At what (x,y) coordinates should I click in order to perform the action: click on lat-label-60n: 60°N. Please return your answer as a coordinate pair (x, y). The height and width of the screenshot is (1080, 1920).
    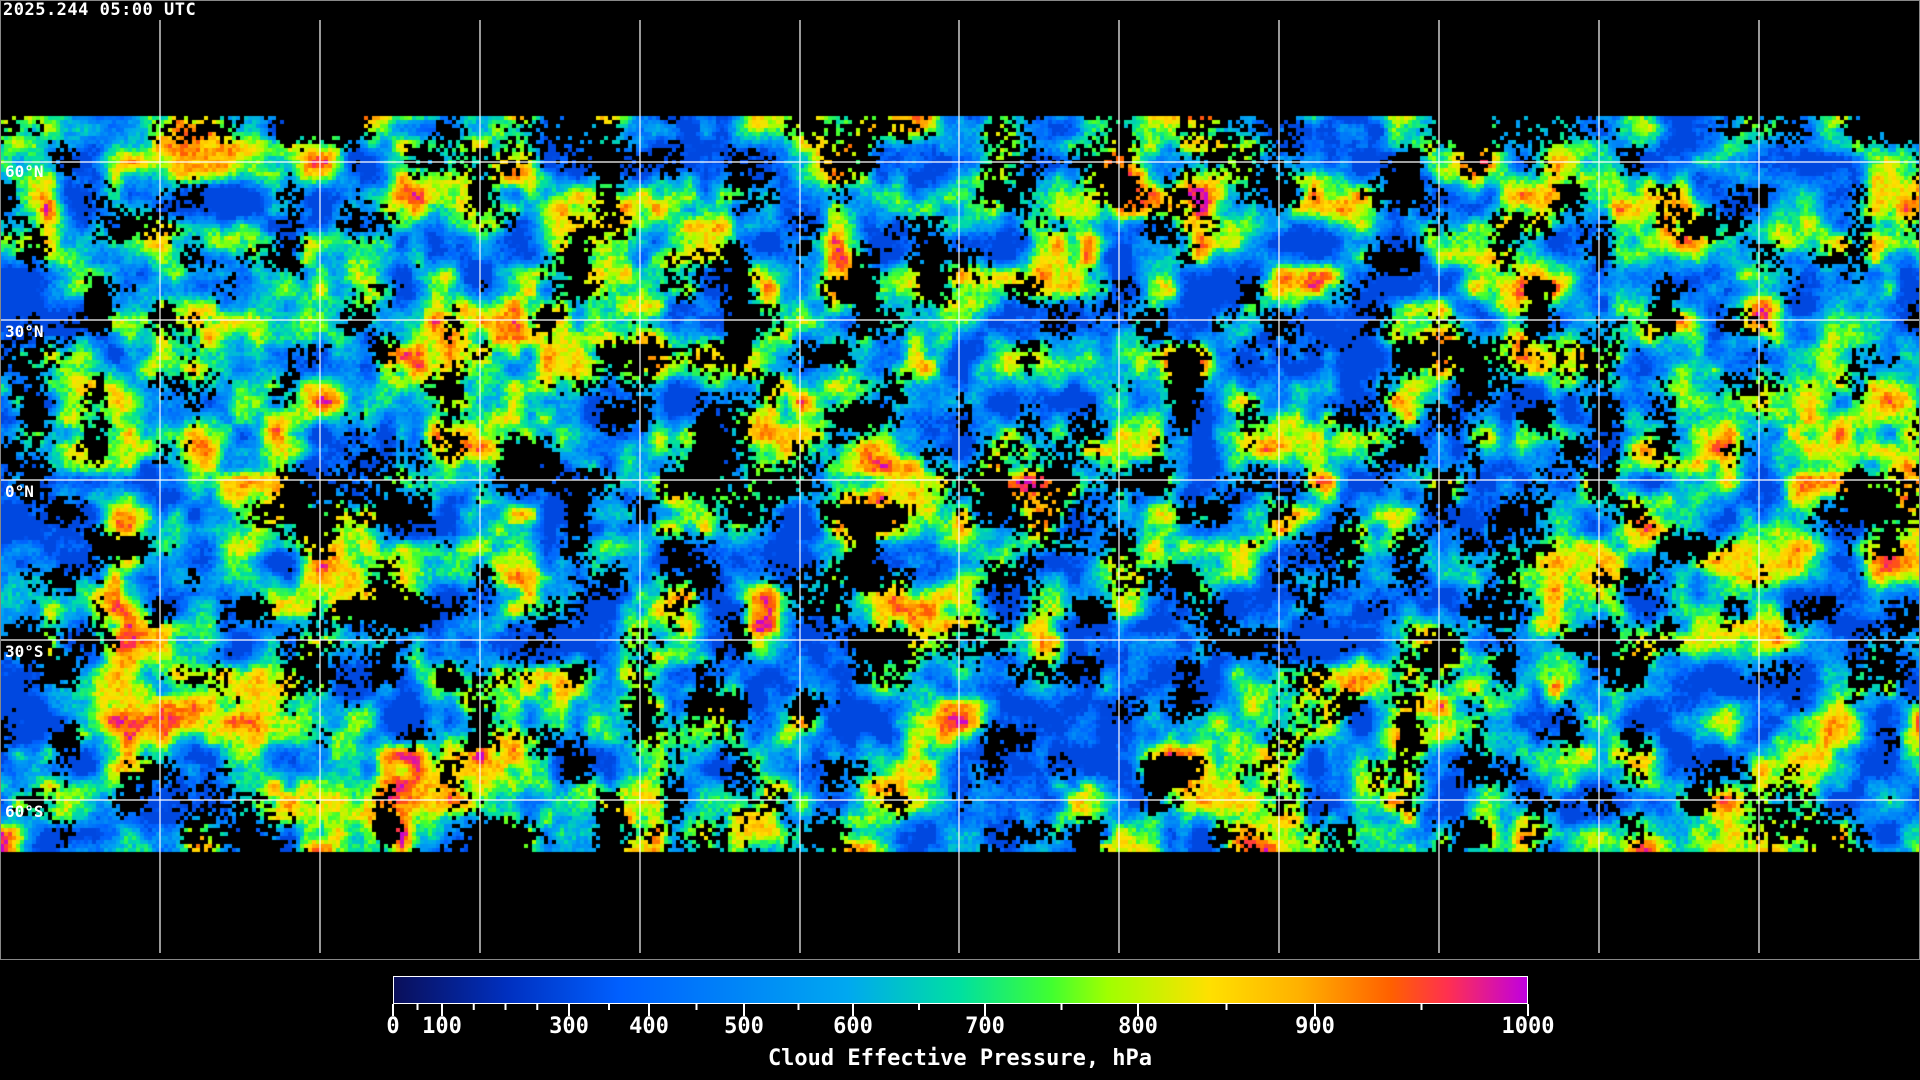
    Looking at the image, I should click on (24, 171).